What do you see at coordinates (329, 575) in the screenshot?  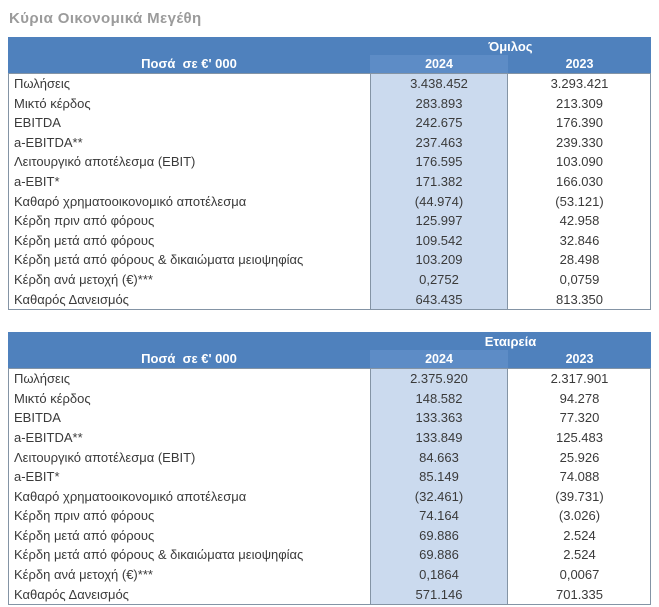 I see `table-row: Κέρδη ανά μετοχή (€)*** 0,1864 0,0067` at bounding box center [329, 575].